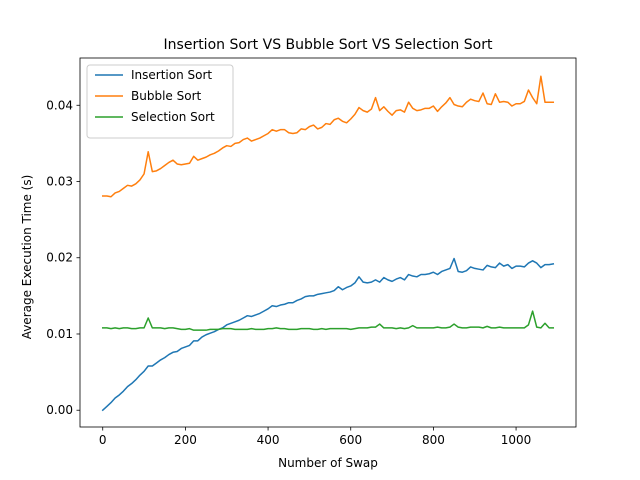 This screenshot has height=480, width=640. What do you see at coordinates (328, 320) in the screenshot?
I see `series-line-selection-sort` at bounding box center [328, 320].